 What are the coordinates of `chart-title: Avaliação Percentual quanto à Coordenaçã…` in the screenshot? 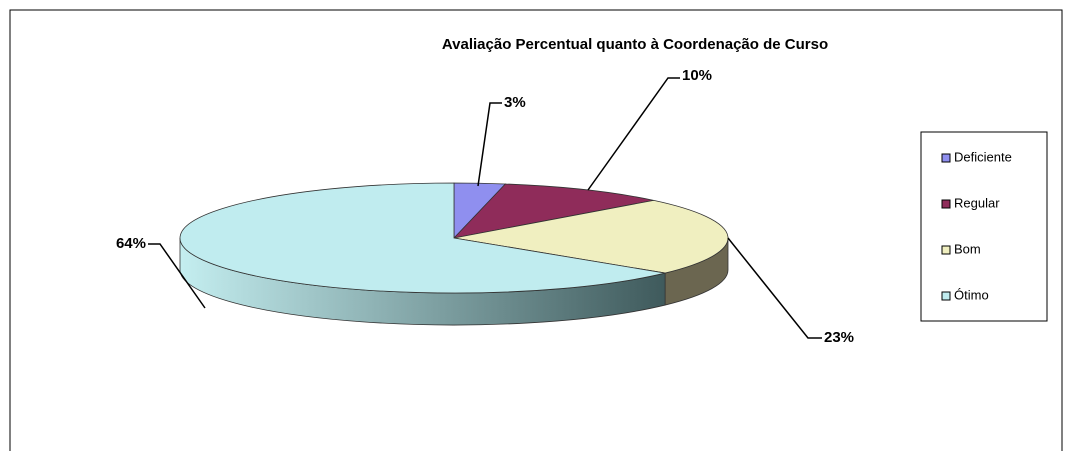 It's located at (635, 44).